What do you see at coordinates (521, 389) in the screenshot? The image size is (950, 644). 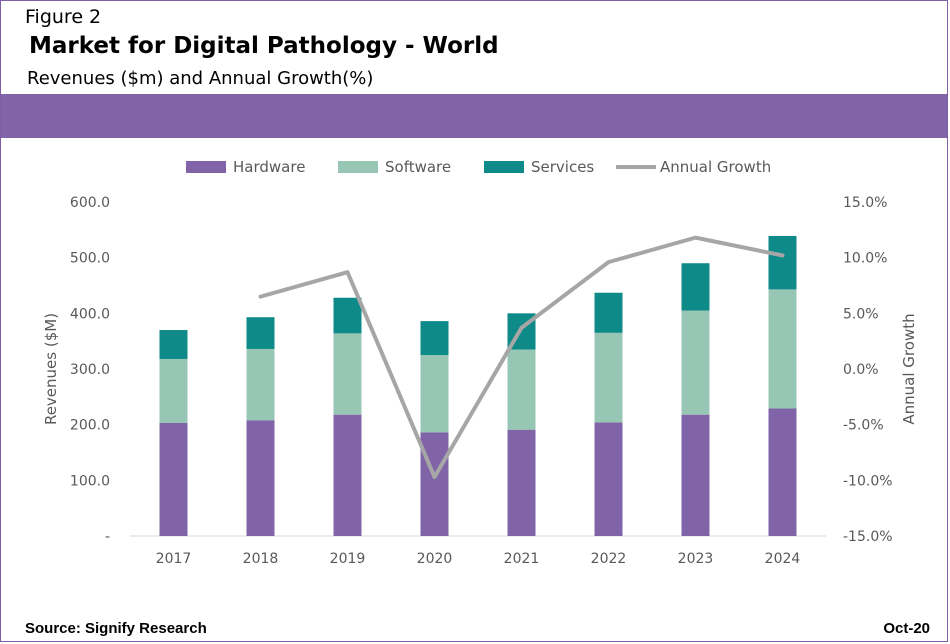 I see `bar-software-2021` at bounding box center [521, 389].